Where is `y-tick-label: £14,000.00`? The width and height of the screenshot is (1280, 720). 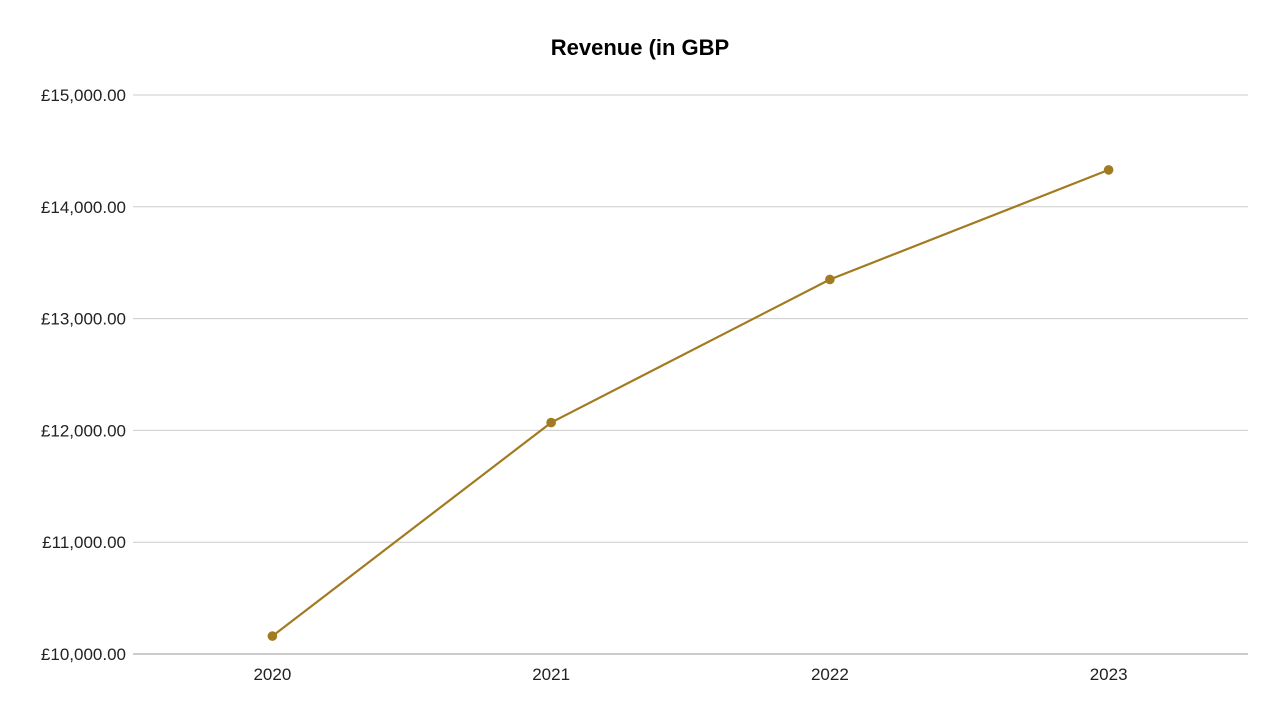 y-tick-label: £14,000.00 is located at coordinates (83, 207).